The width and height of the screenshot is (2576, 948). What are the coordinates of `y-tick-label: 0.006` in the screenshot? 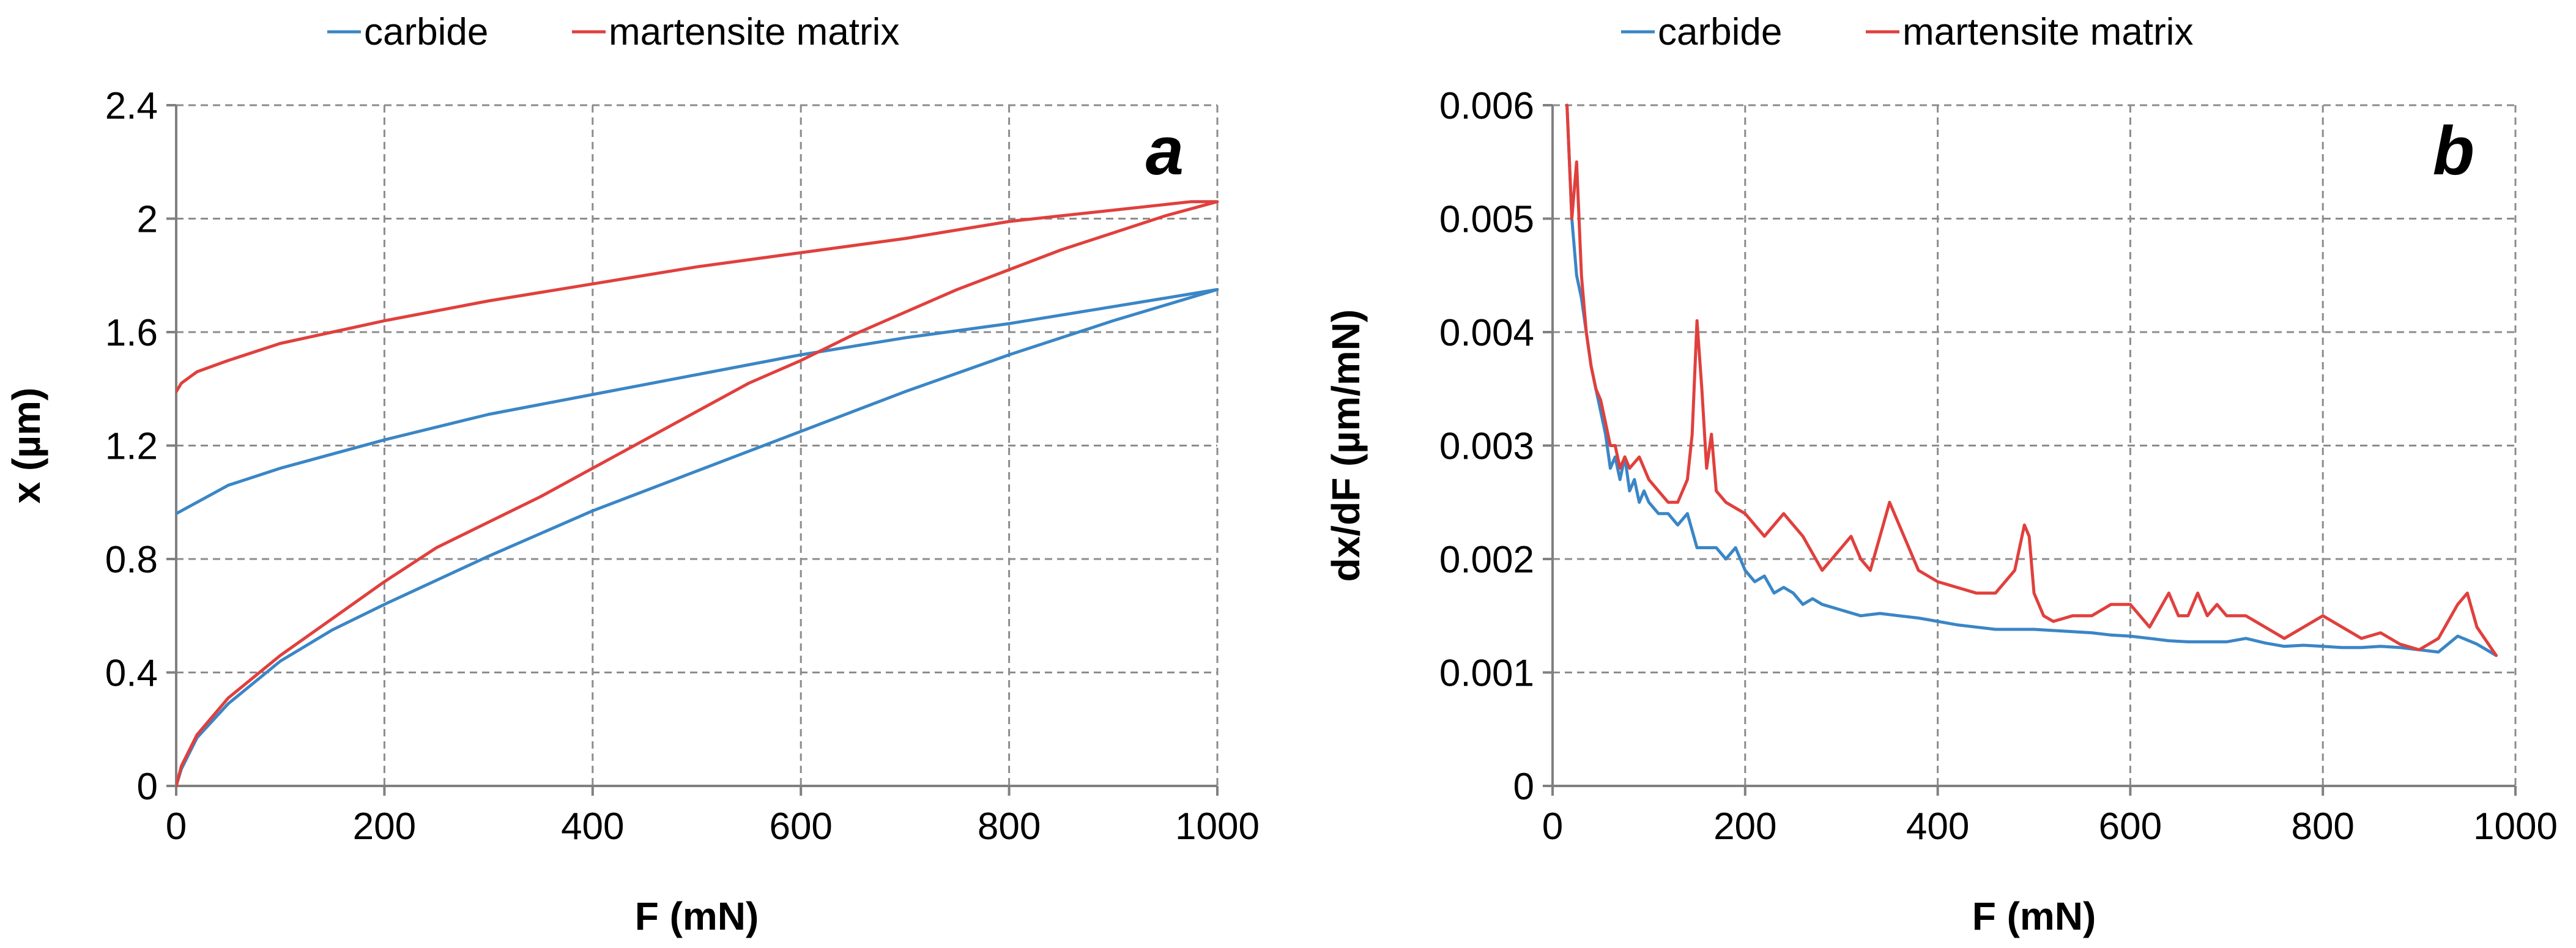 It's located at (1486, 106).